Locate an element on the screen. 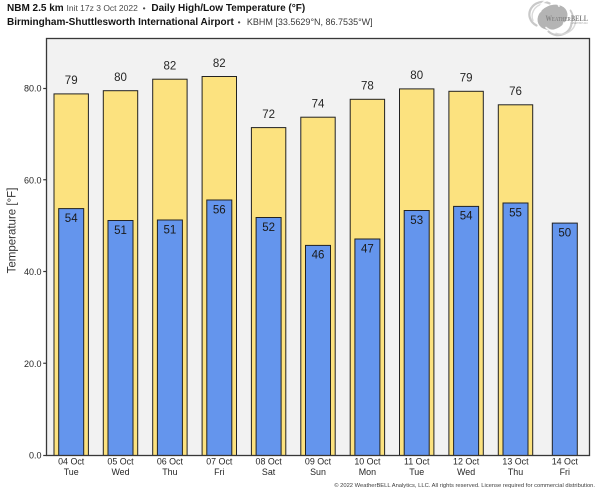 The image size is (600, 493). svg-text: 05 Oct is located at coordinates (120, 462).